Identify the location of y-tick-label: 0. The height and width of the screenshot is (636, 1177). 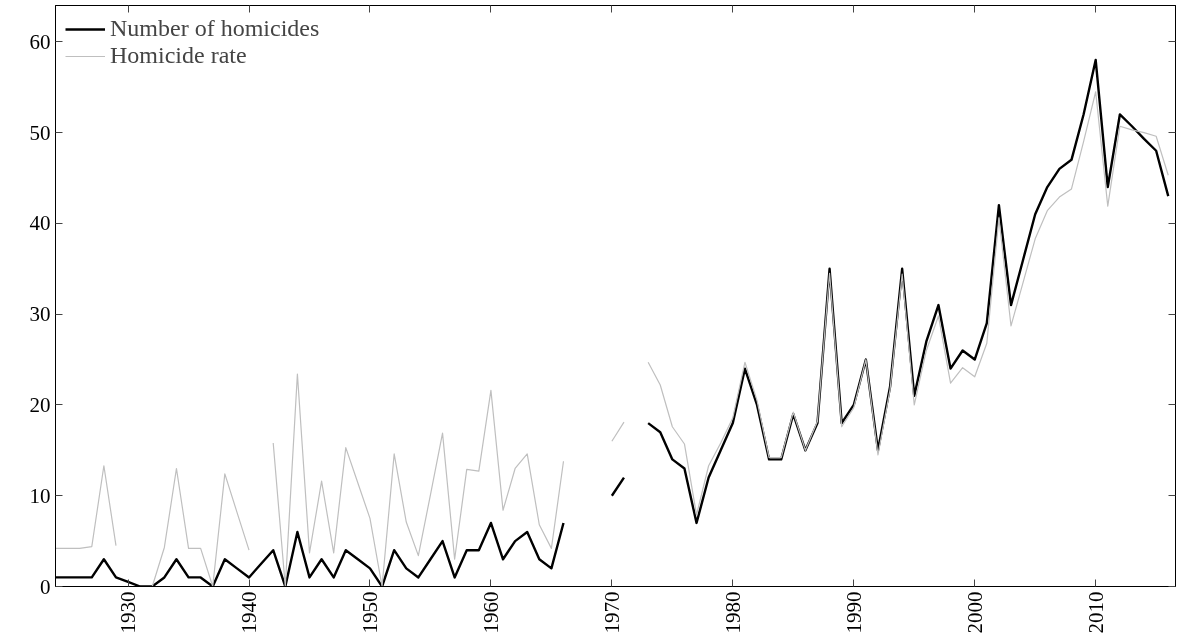
(45, 586).